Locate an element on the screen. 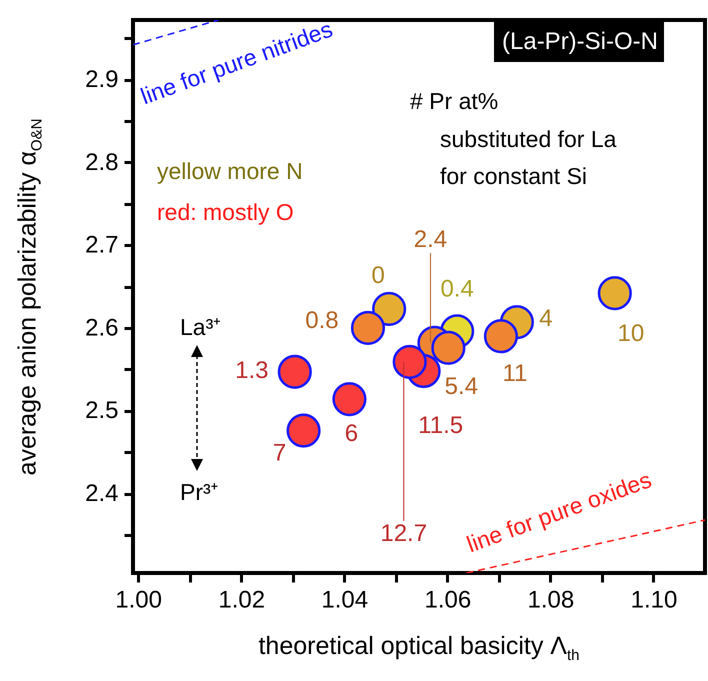 This screenshot has height=681, width=708. annotation: # Pr at% is located at coordinates (454, 101).